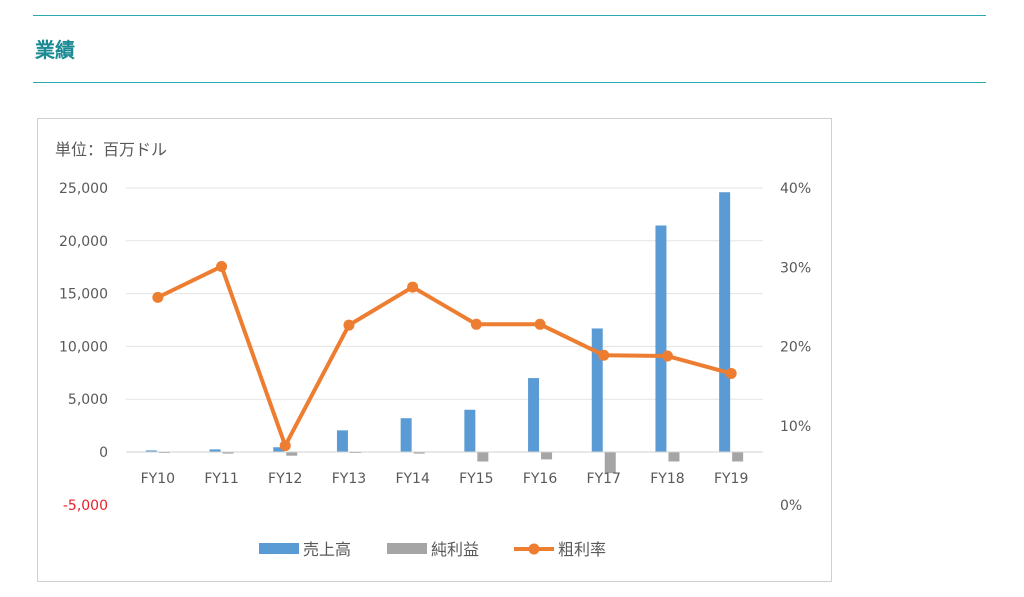 The image size is (1024, 597). I want to click on right-axis-tick-label: 40%, so click(795, 189).